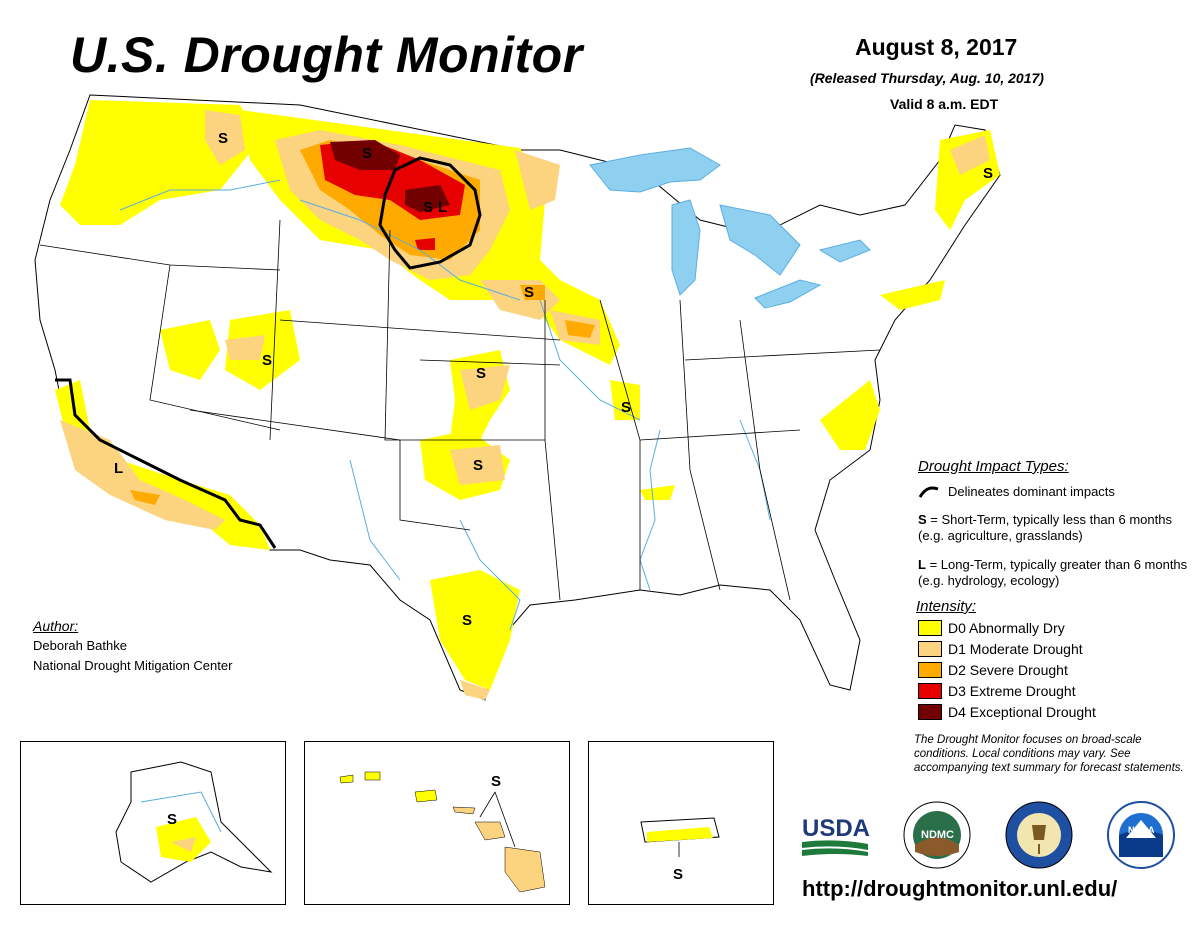 Image resolution: width=1200 pixels, height=927 pixels. What do you see at coordinates (427, 198) in the screenshot?
I see `d4-spot` at bounding box center [427, 198].